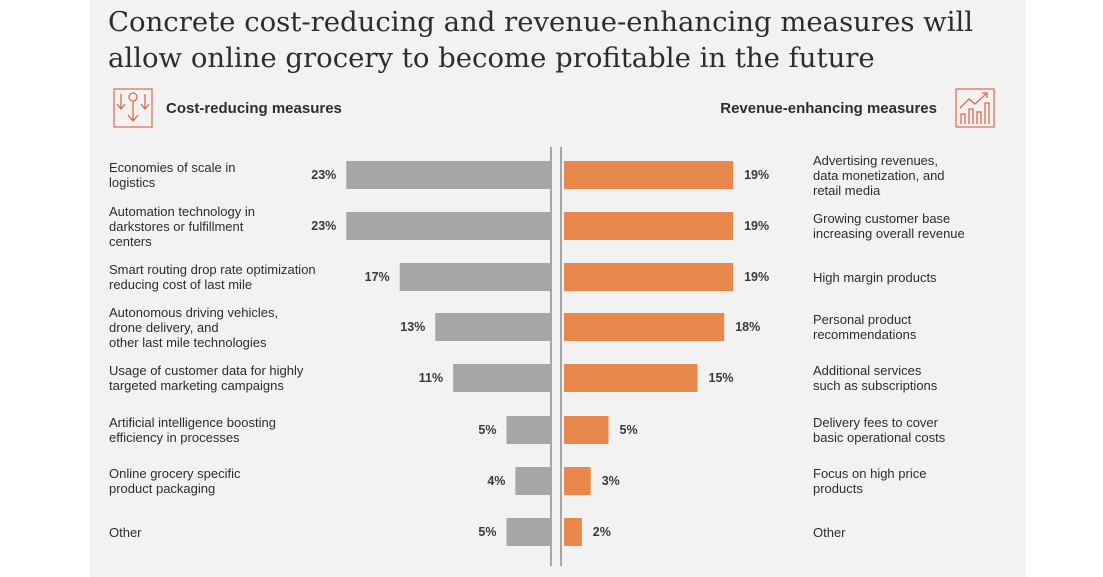  What do you see at coordinates (412, 327) in the screenshot?
I see `cost-value-label: 13%` at bounding box center [412, 327].